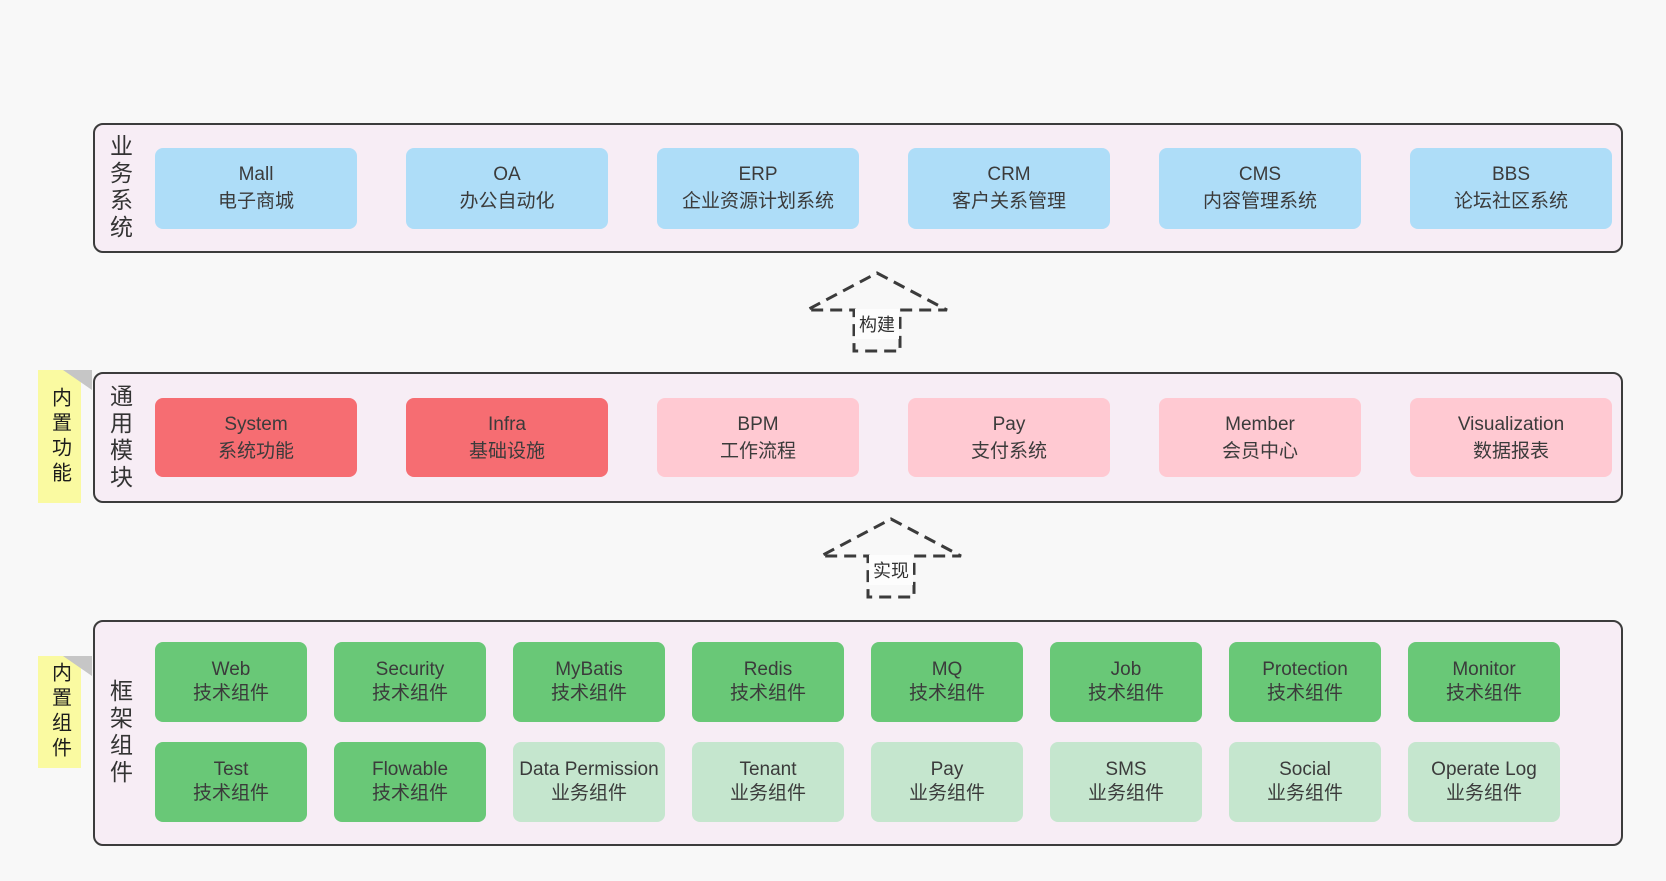 This screenshot has width=1666, height=881. What do you see at coordinates (758, 437) in the screenshot?
I see `node-bpm: BPM 工作流程` at bounding box center [758, 437].